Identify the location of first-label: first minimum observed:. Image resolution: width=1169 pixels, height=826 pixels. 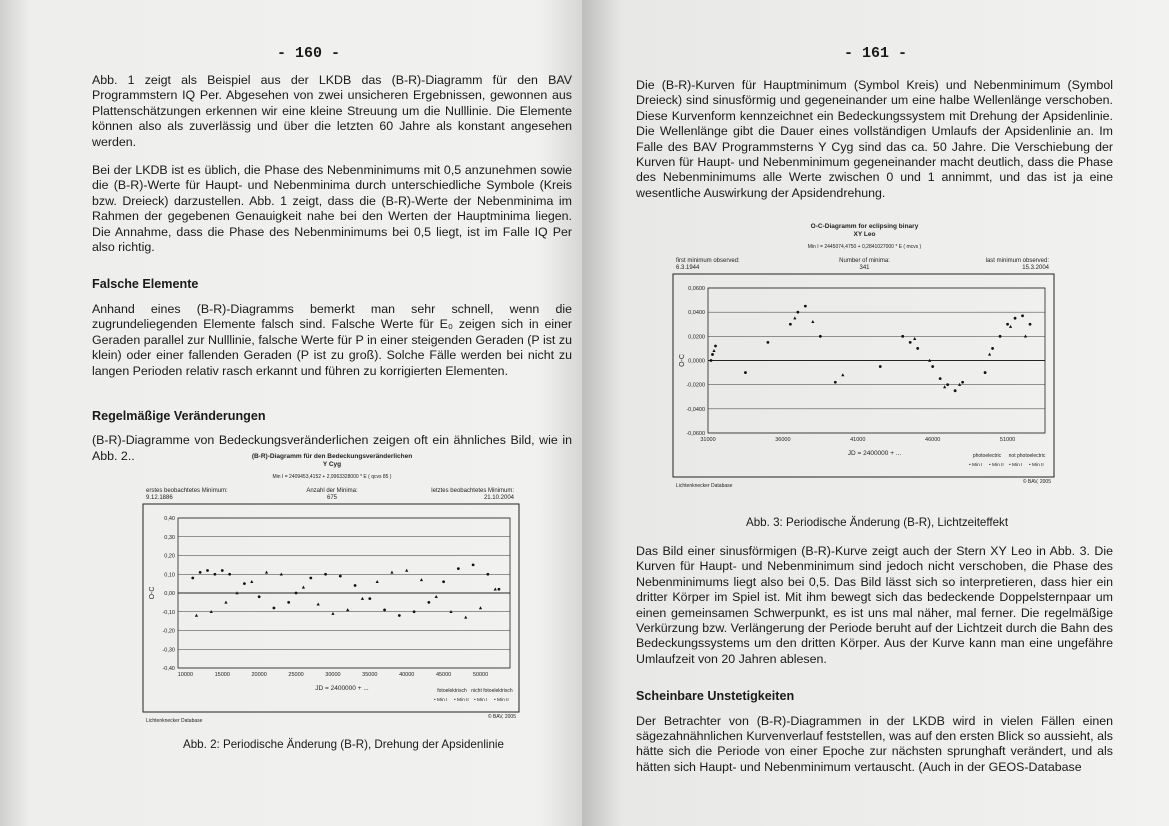
(708, 261).